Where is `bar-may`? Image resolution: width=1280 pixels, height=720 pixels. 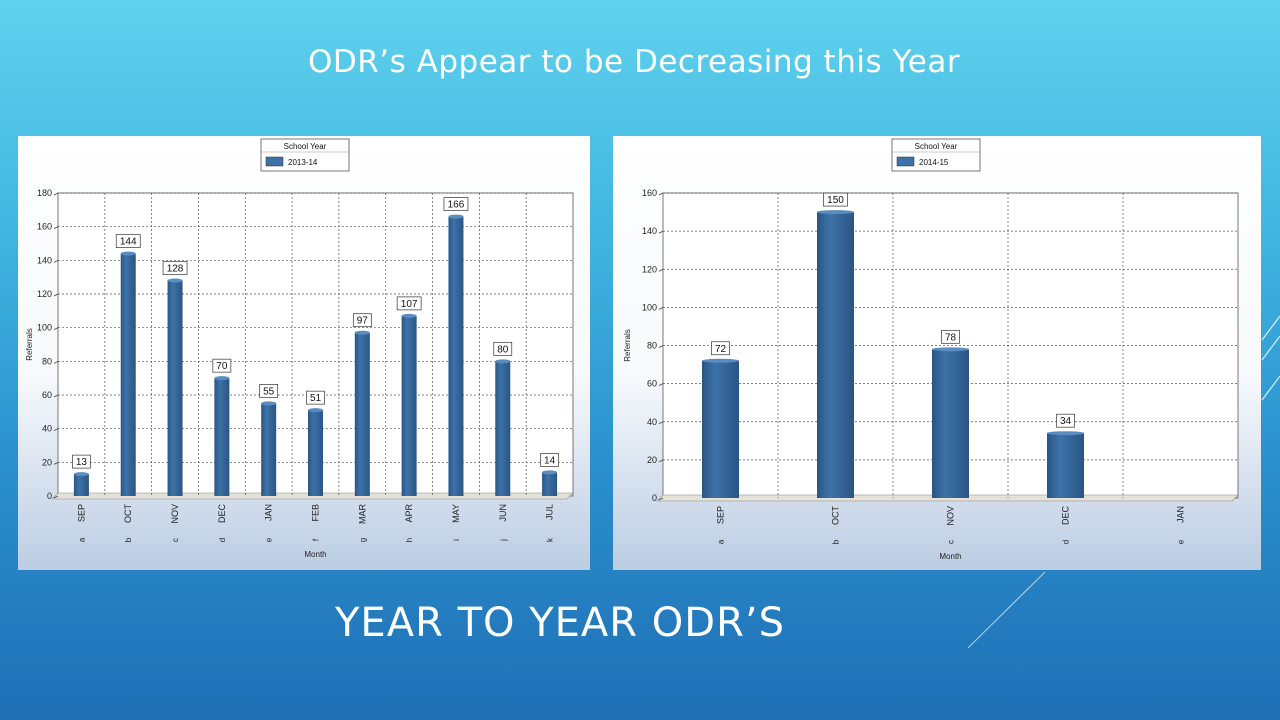
bar-may is located at coordinates (456, 356).